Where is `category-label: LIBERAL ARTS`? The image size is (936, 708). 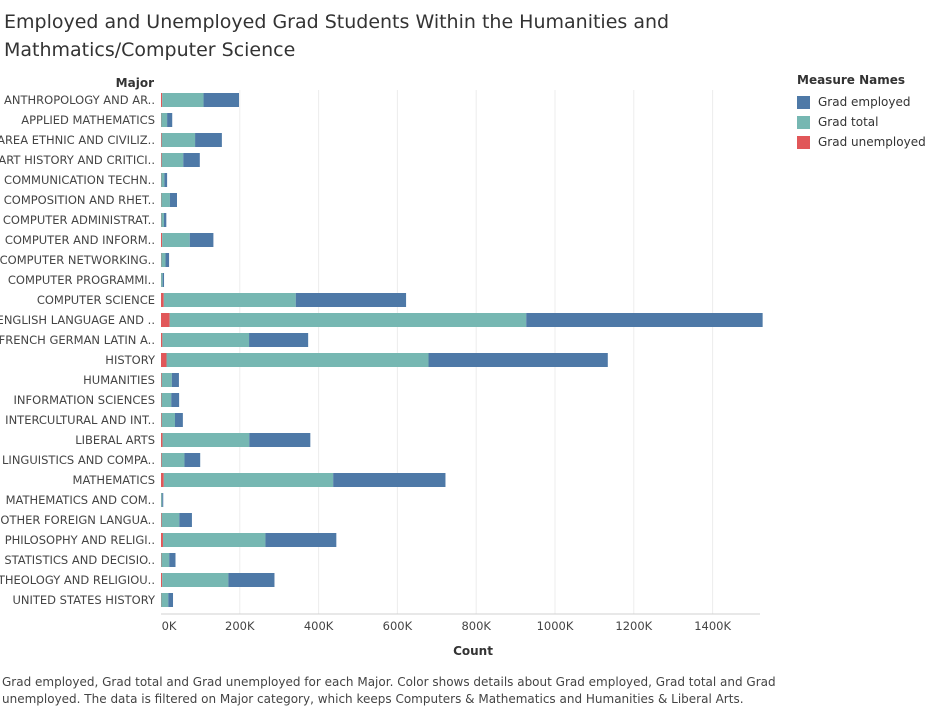
category-label: LIBERAL ARTS is located at coordinates (115, 440).